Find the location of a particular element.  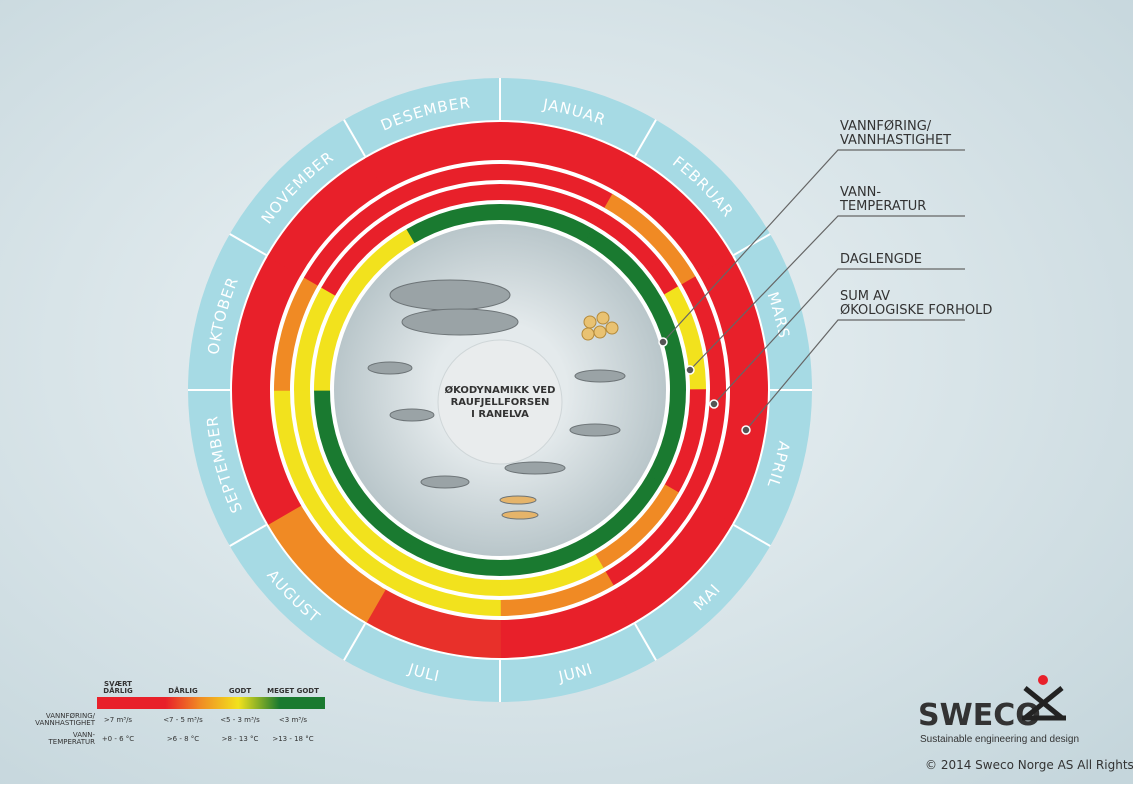

legend-row-label: VANNHASTIGHET is located at coordinates (65, 723).